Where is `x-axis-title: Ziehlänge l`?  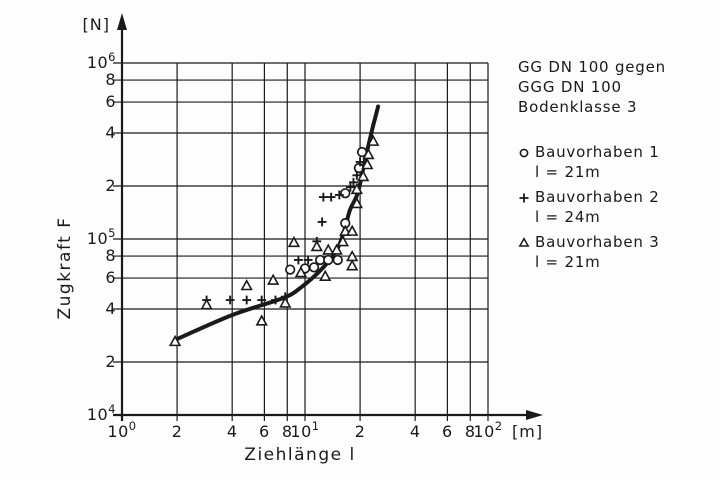
x-axis-title: Ziehlänge l is located at coordinates (299, 455).